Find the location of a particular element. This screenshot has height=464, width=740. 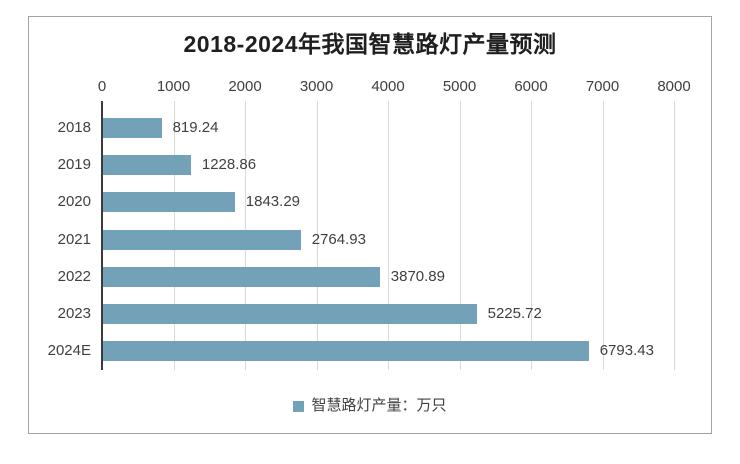

legend: 智慧路灯产量：万只 is located at coordinates (370, 406).